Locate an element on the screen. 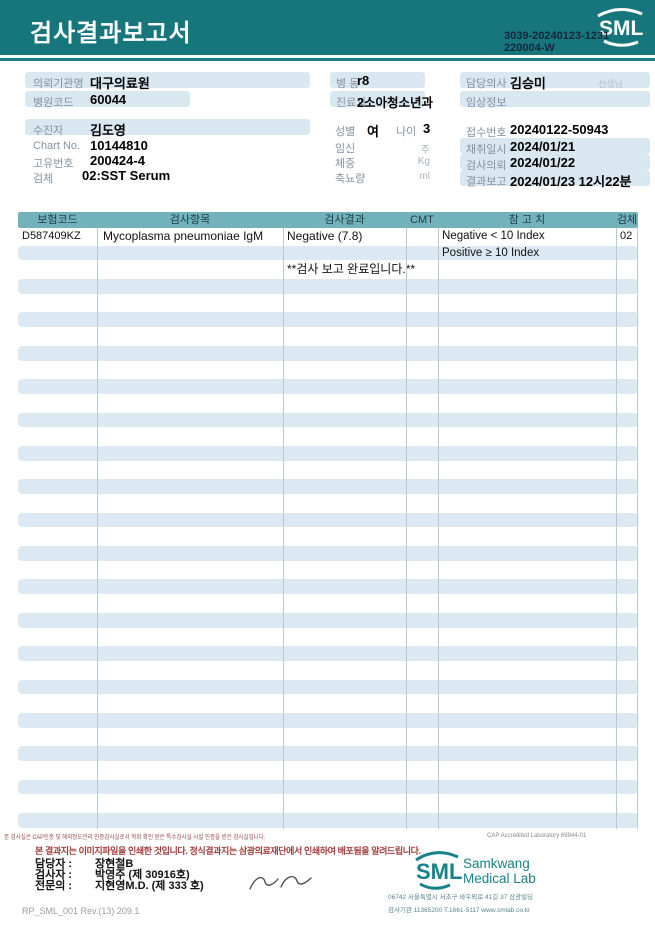  header-rule is located at coordinates (327, 59).